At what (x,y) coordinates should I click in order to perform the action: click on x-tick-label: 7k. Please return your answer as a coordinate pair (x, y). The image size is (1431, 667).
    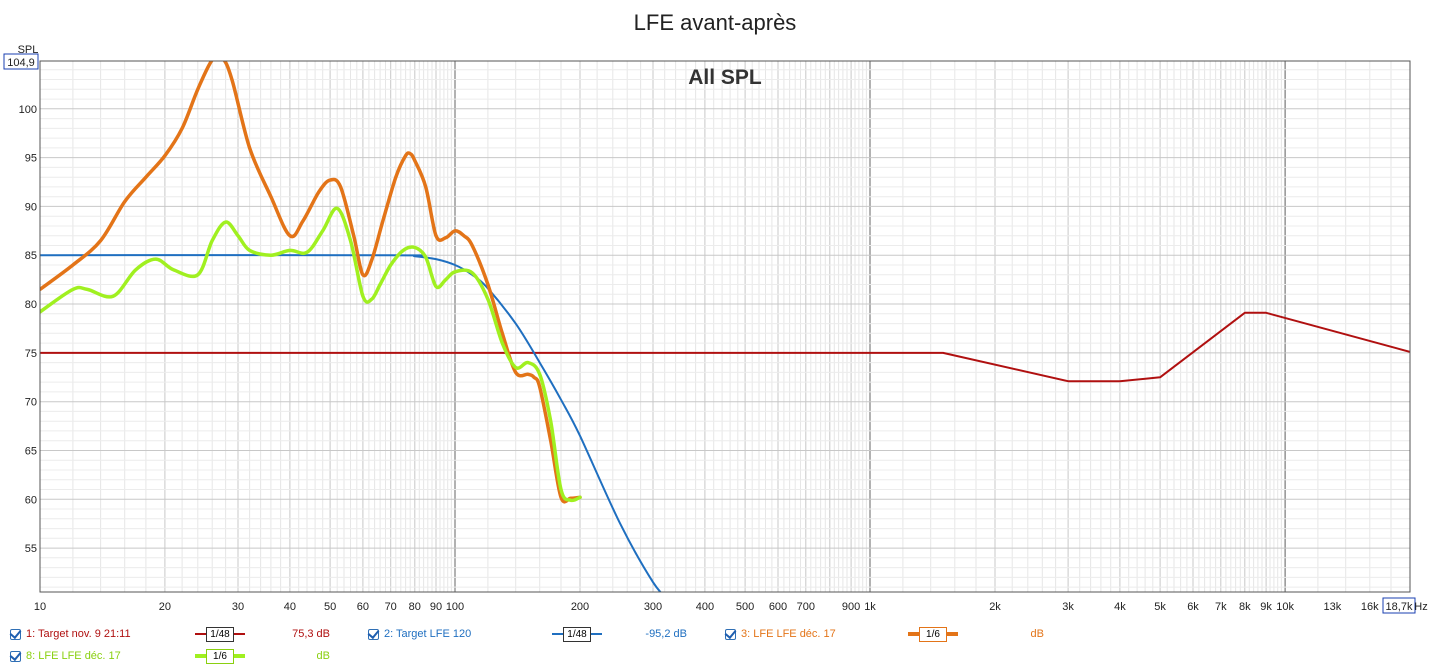
    Looking at the image, I should click on (1221, 607).